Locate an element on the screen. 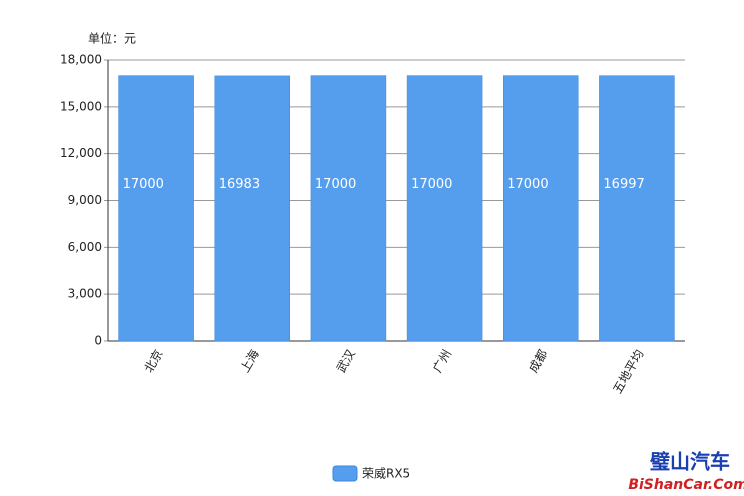 The image size is (744, 496). y-tick-label: 3,000 is located at coordinates (85, 294).